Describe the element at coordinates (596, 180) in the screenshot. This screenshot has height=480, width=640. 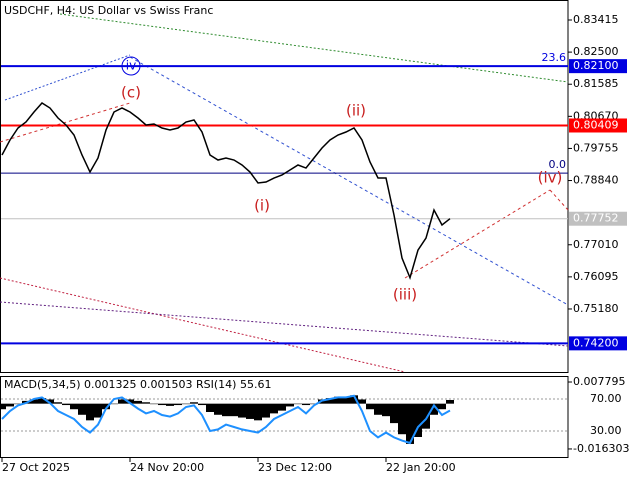
I see `y-tick-label: 0.78840` at that location.